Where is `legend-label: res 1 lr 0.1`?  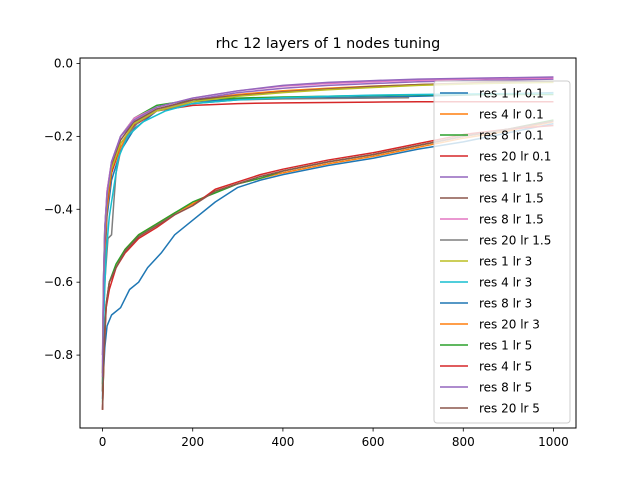
legend-label: res 1 lr 0.1 is located at coordinates (511, 94).